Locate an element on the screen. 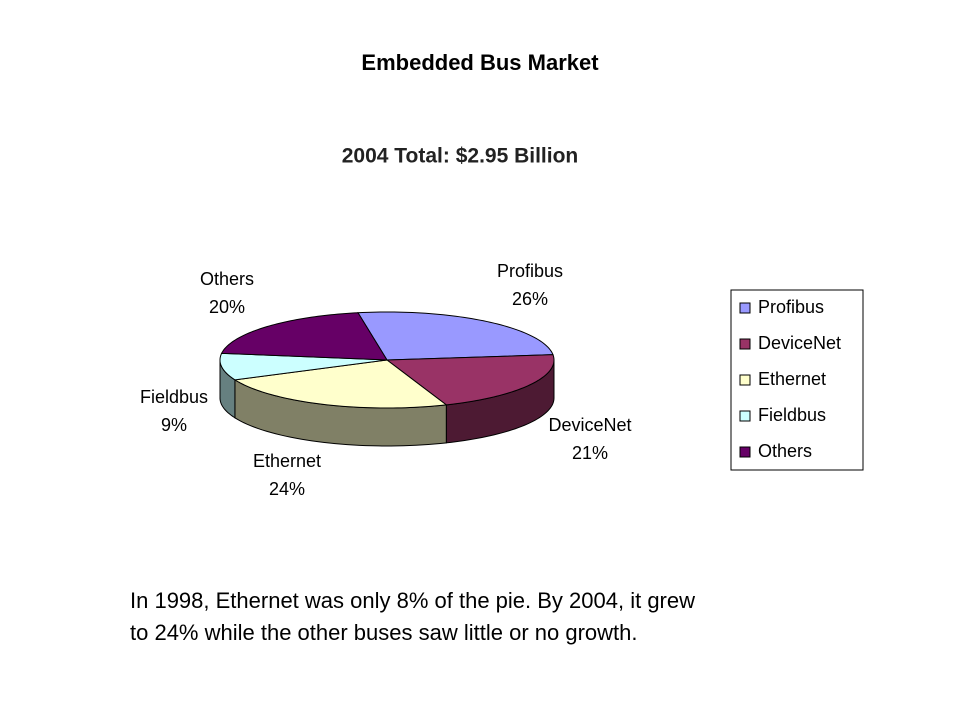 The height and width of the screenshot is (720, 960). data-label-name: DeviceNet is located at coordinates (589, 425).